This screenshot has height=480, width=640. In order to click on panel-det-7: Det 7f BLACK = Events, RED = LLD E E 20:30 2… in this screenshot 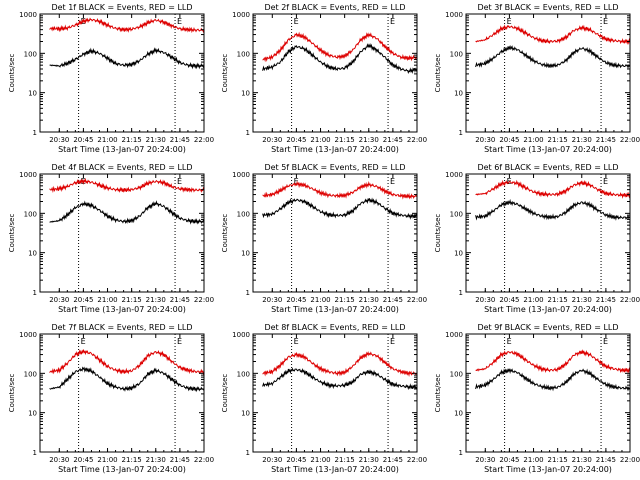, I will do `click(111, 398)`.